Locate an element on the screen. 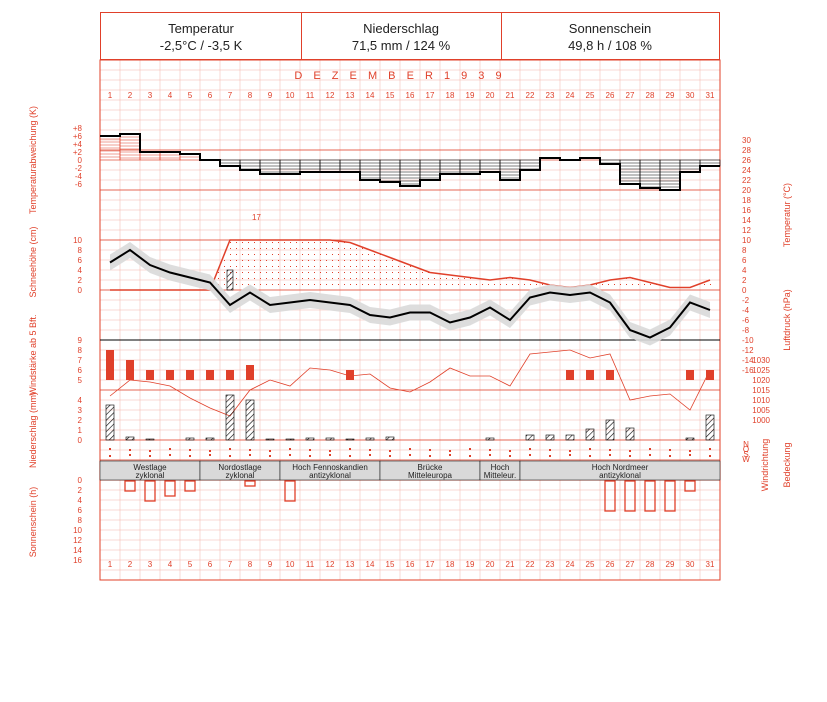 This screenshot has width=827, height=702. tick-snow: 10 is located at coordinates (77, 240).